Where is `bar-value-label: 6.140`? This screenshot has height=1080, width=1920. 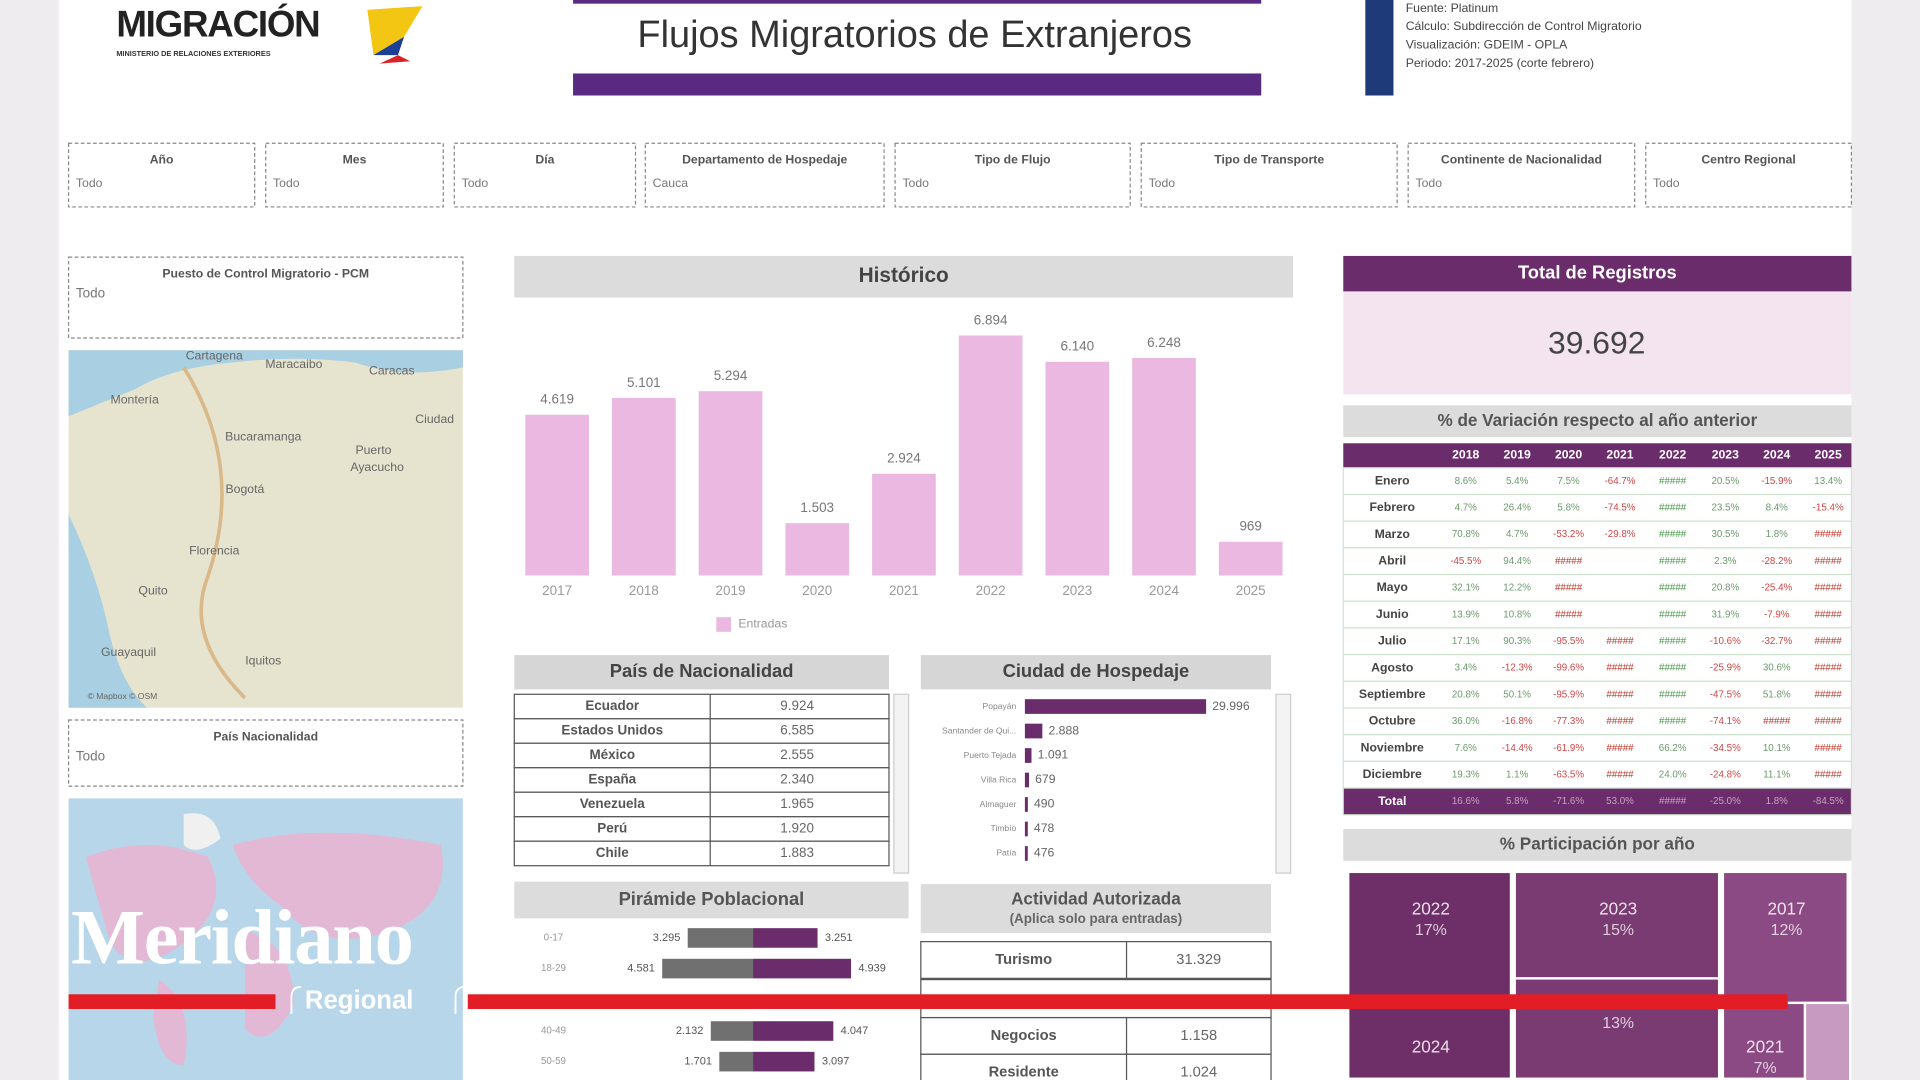
bar-value-label: 6.140 is located at coordinates (1077, 346).